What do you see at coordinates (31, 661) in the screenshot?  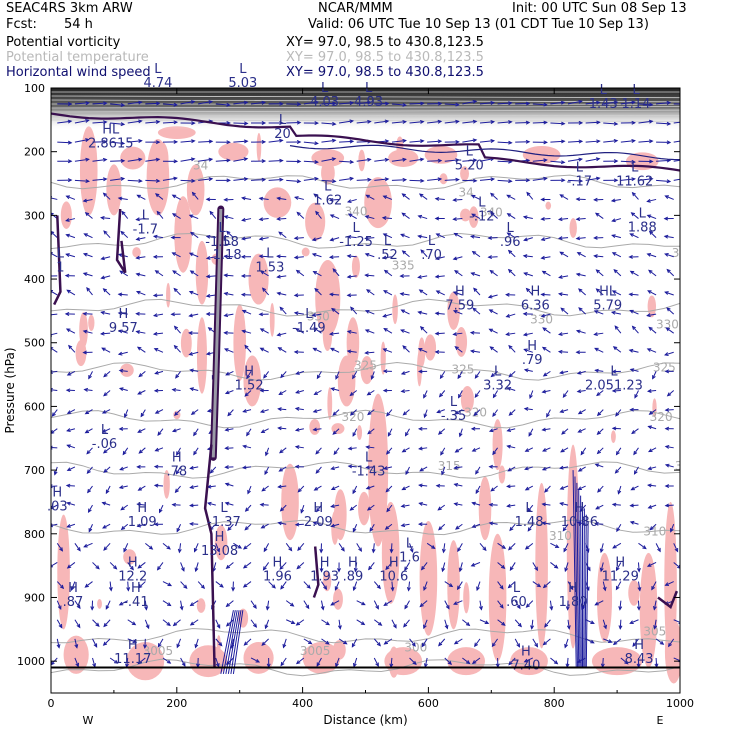 I see `y-tick-label: 1000` at bounding box center [31, 661].